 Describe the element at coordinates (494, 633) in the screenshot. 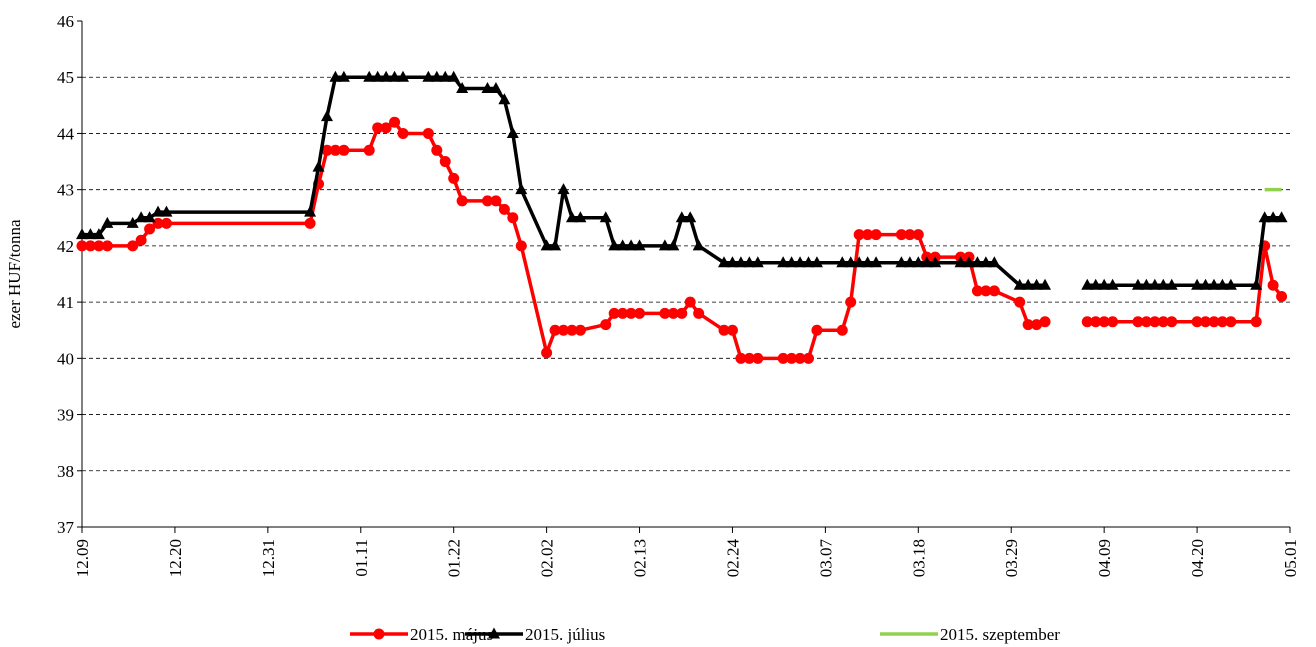

I see `legend-marker` at that location.